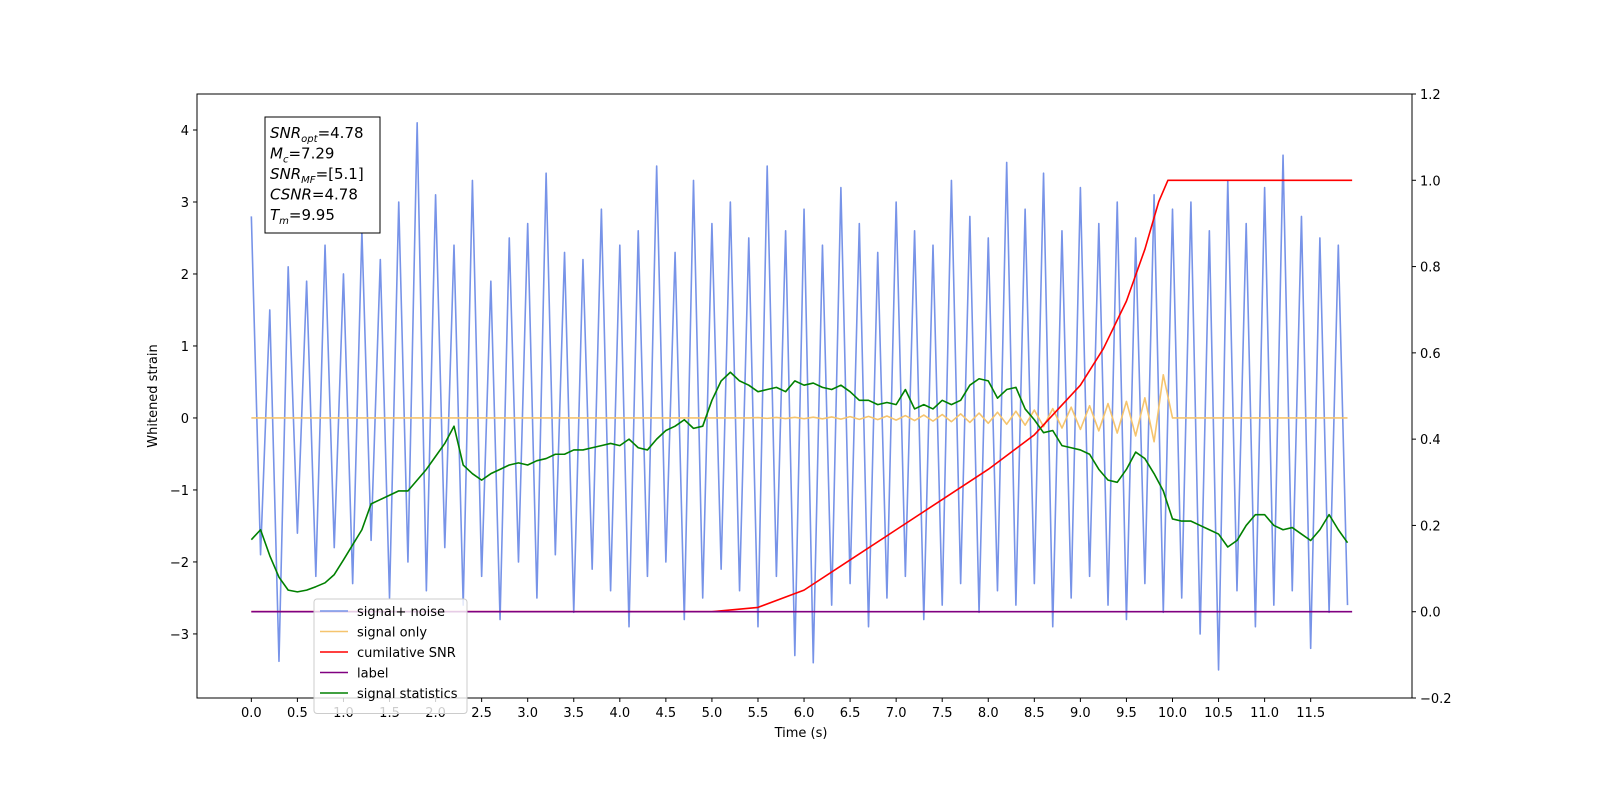  Describe the element at coordinates (309, 139) in the screenshot. I see `annotation-subscript: opt` at that location.